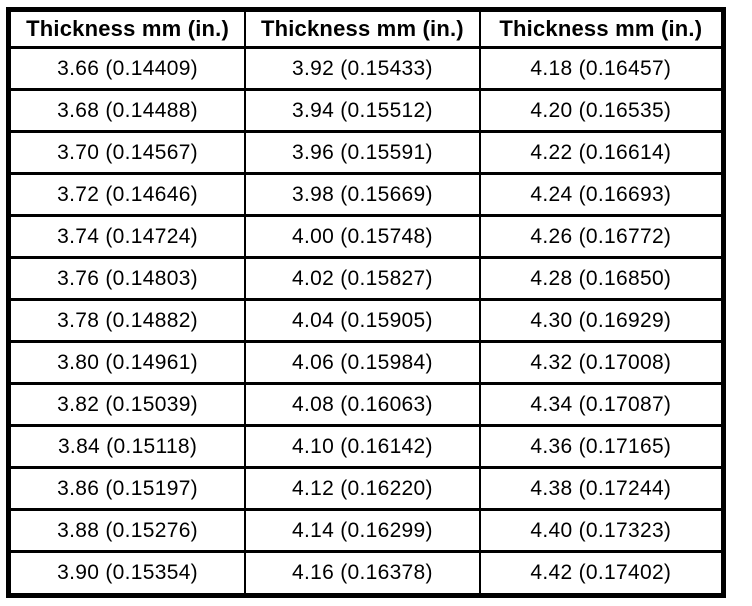 This screenshot has height=606, width=752. Describe the element at coordinates (362, 363) in the screenshot. I see `table-cell: 4.06 (0.15984)` at that location.